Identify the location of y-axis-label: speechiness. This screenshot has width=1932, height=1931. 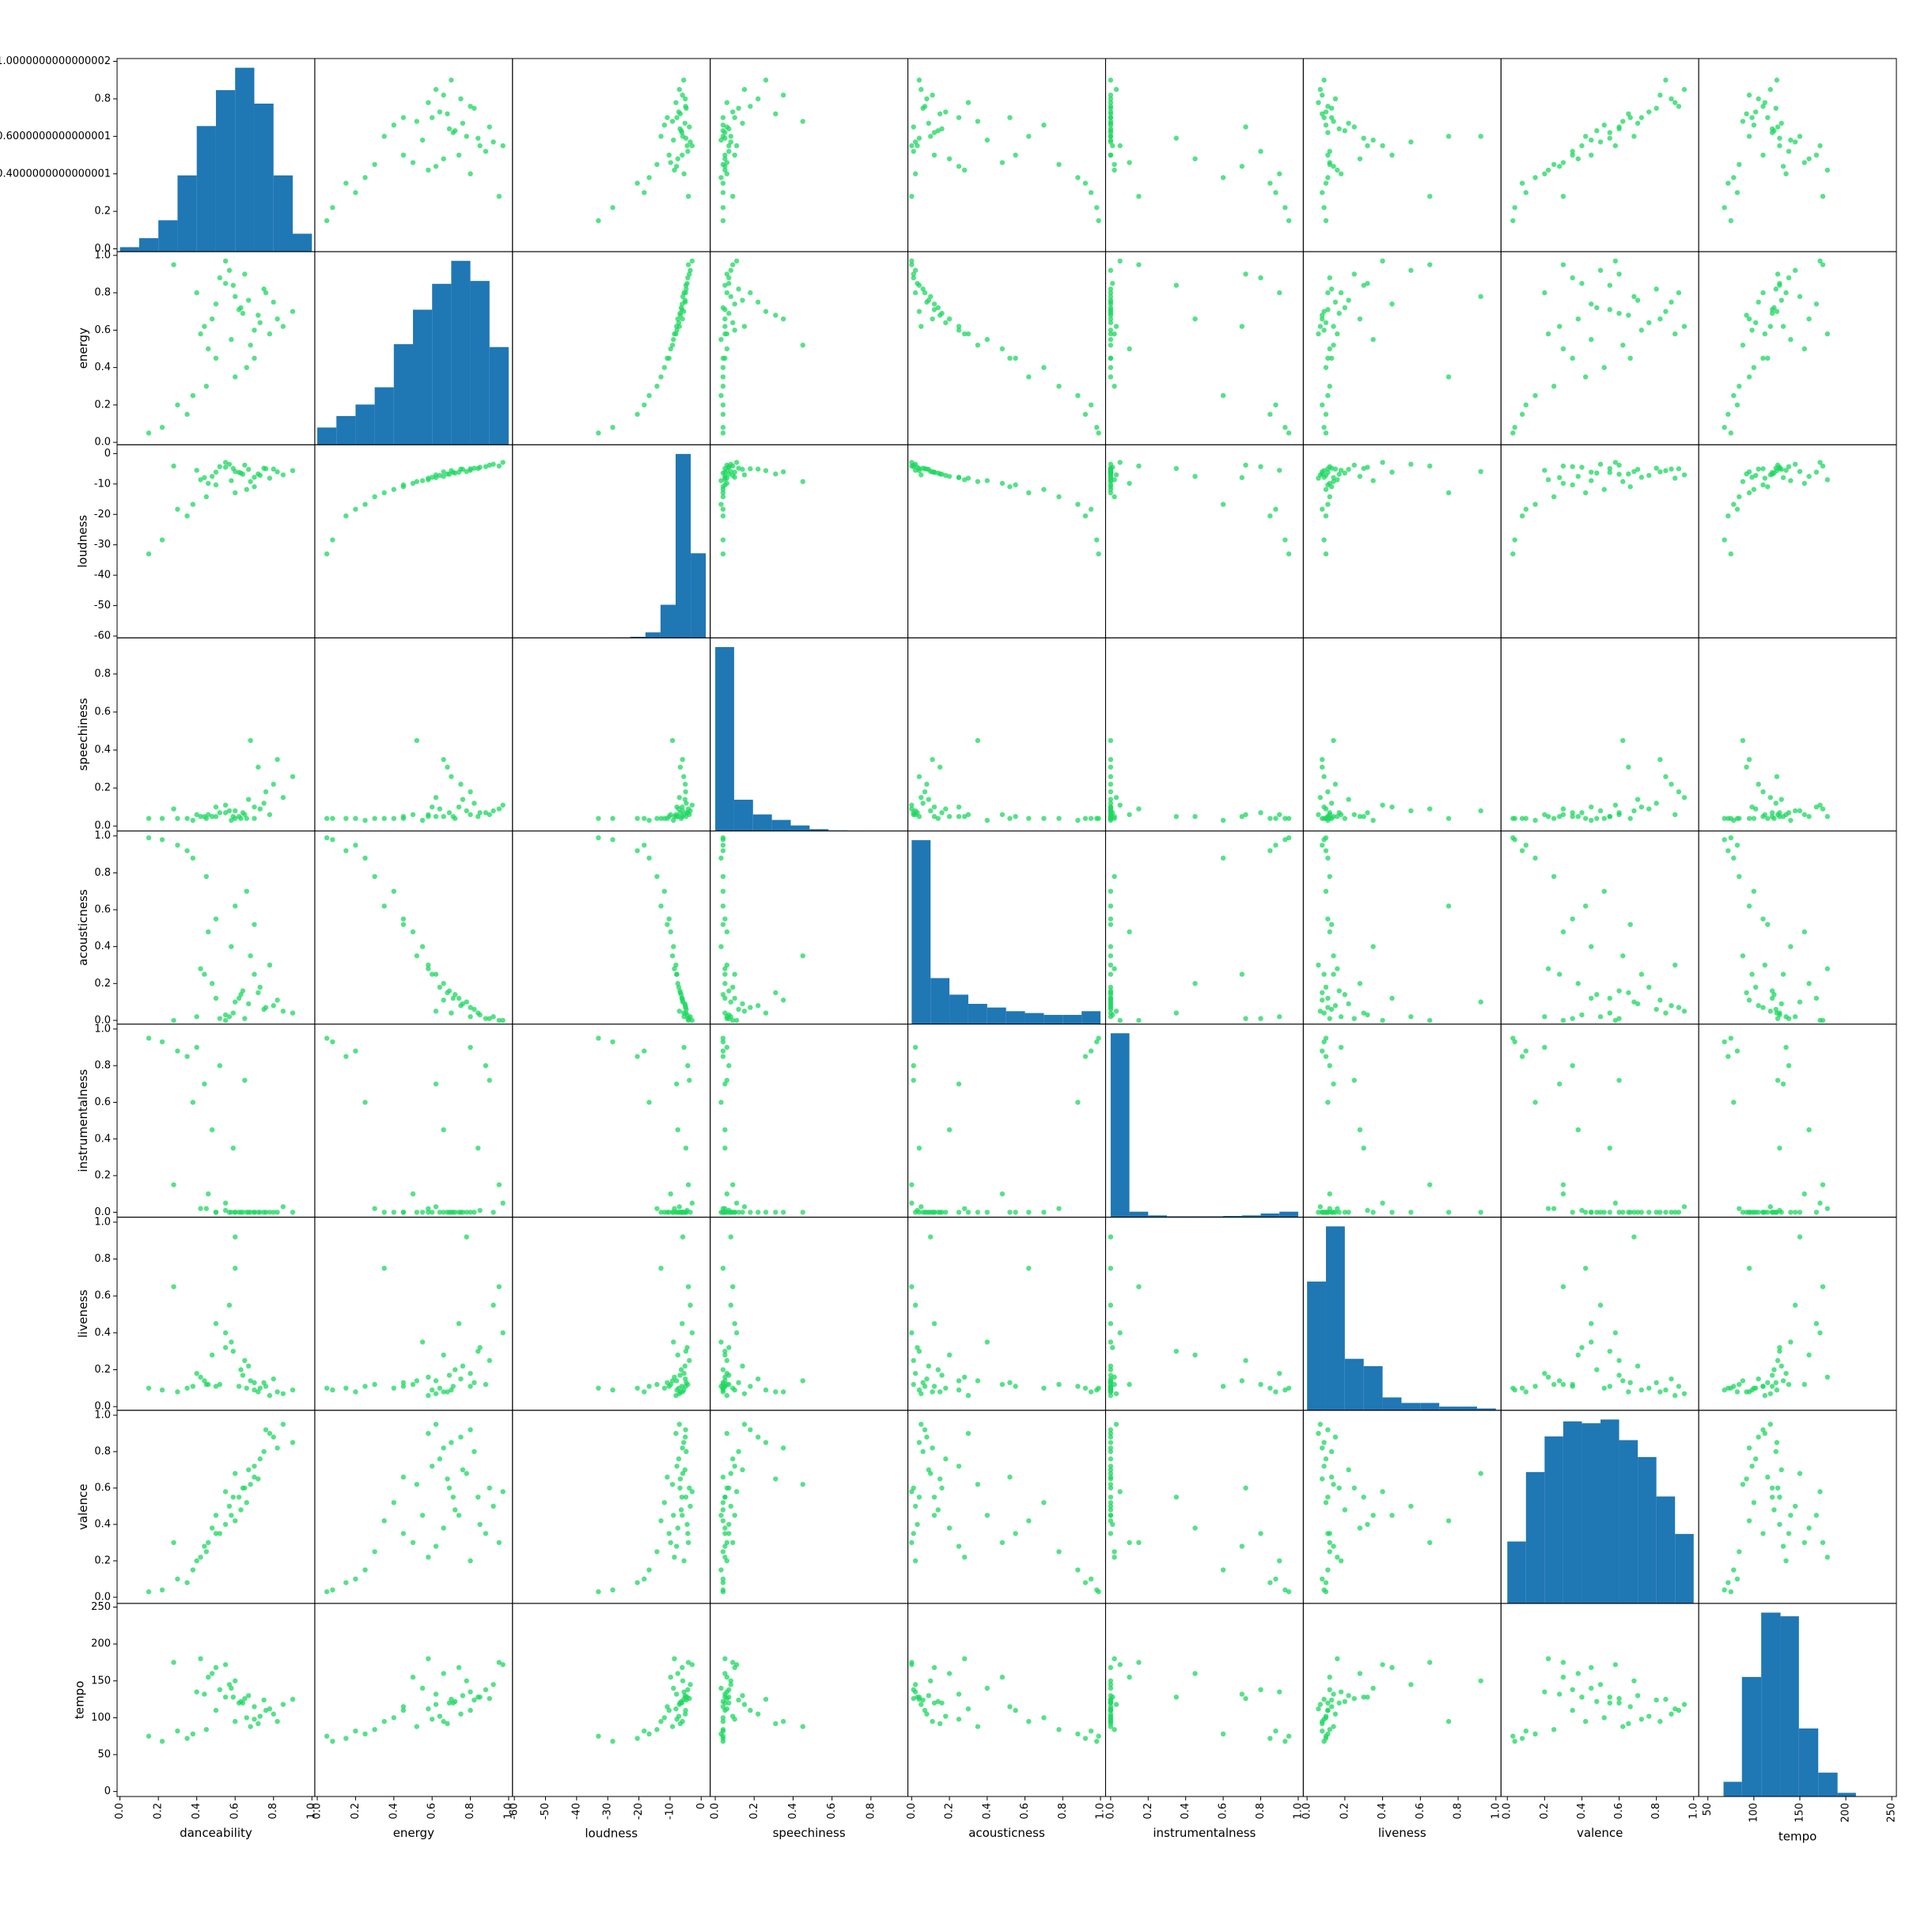
(83, 734).